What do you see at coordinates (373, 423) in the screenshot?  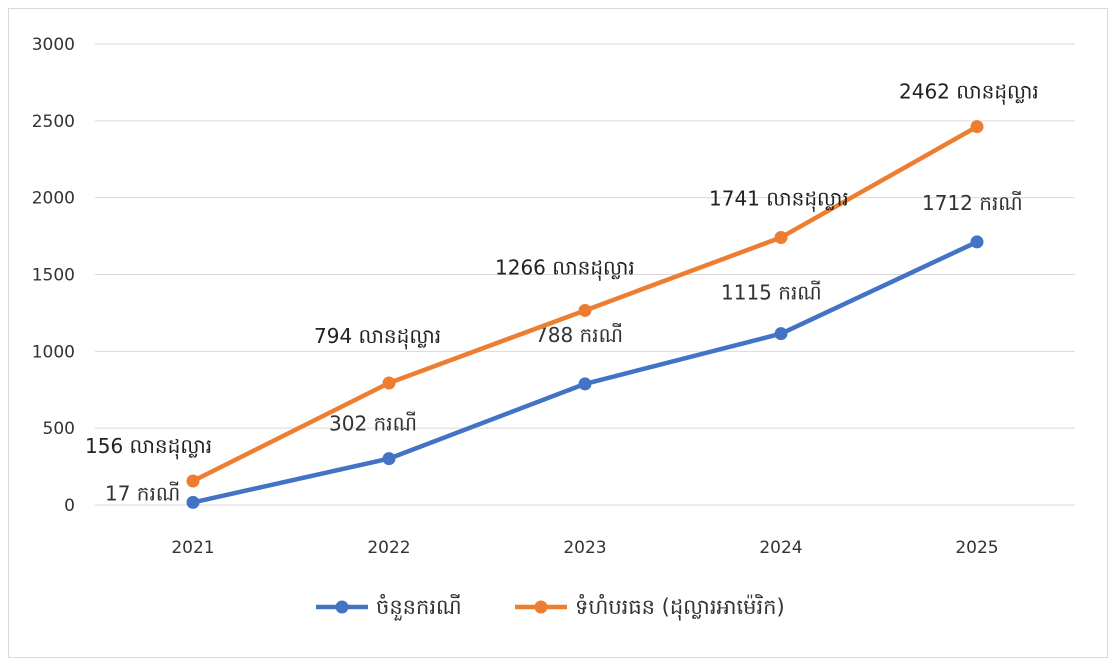 I see `data-label: 302 ករណី` at bounding box center [373, 423].